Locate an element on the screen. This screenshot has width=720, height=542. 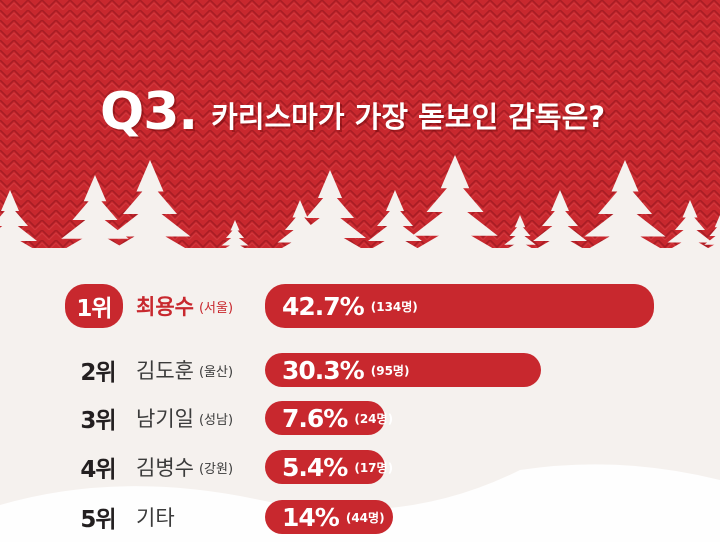
coach-name-text: 김병수 is located at coordinates (165, 468).